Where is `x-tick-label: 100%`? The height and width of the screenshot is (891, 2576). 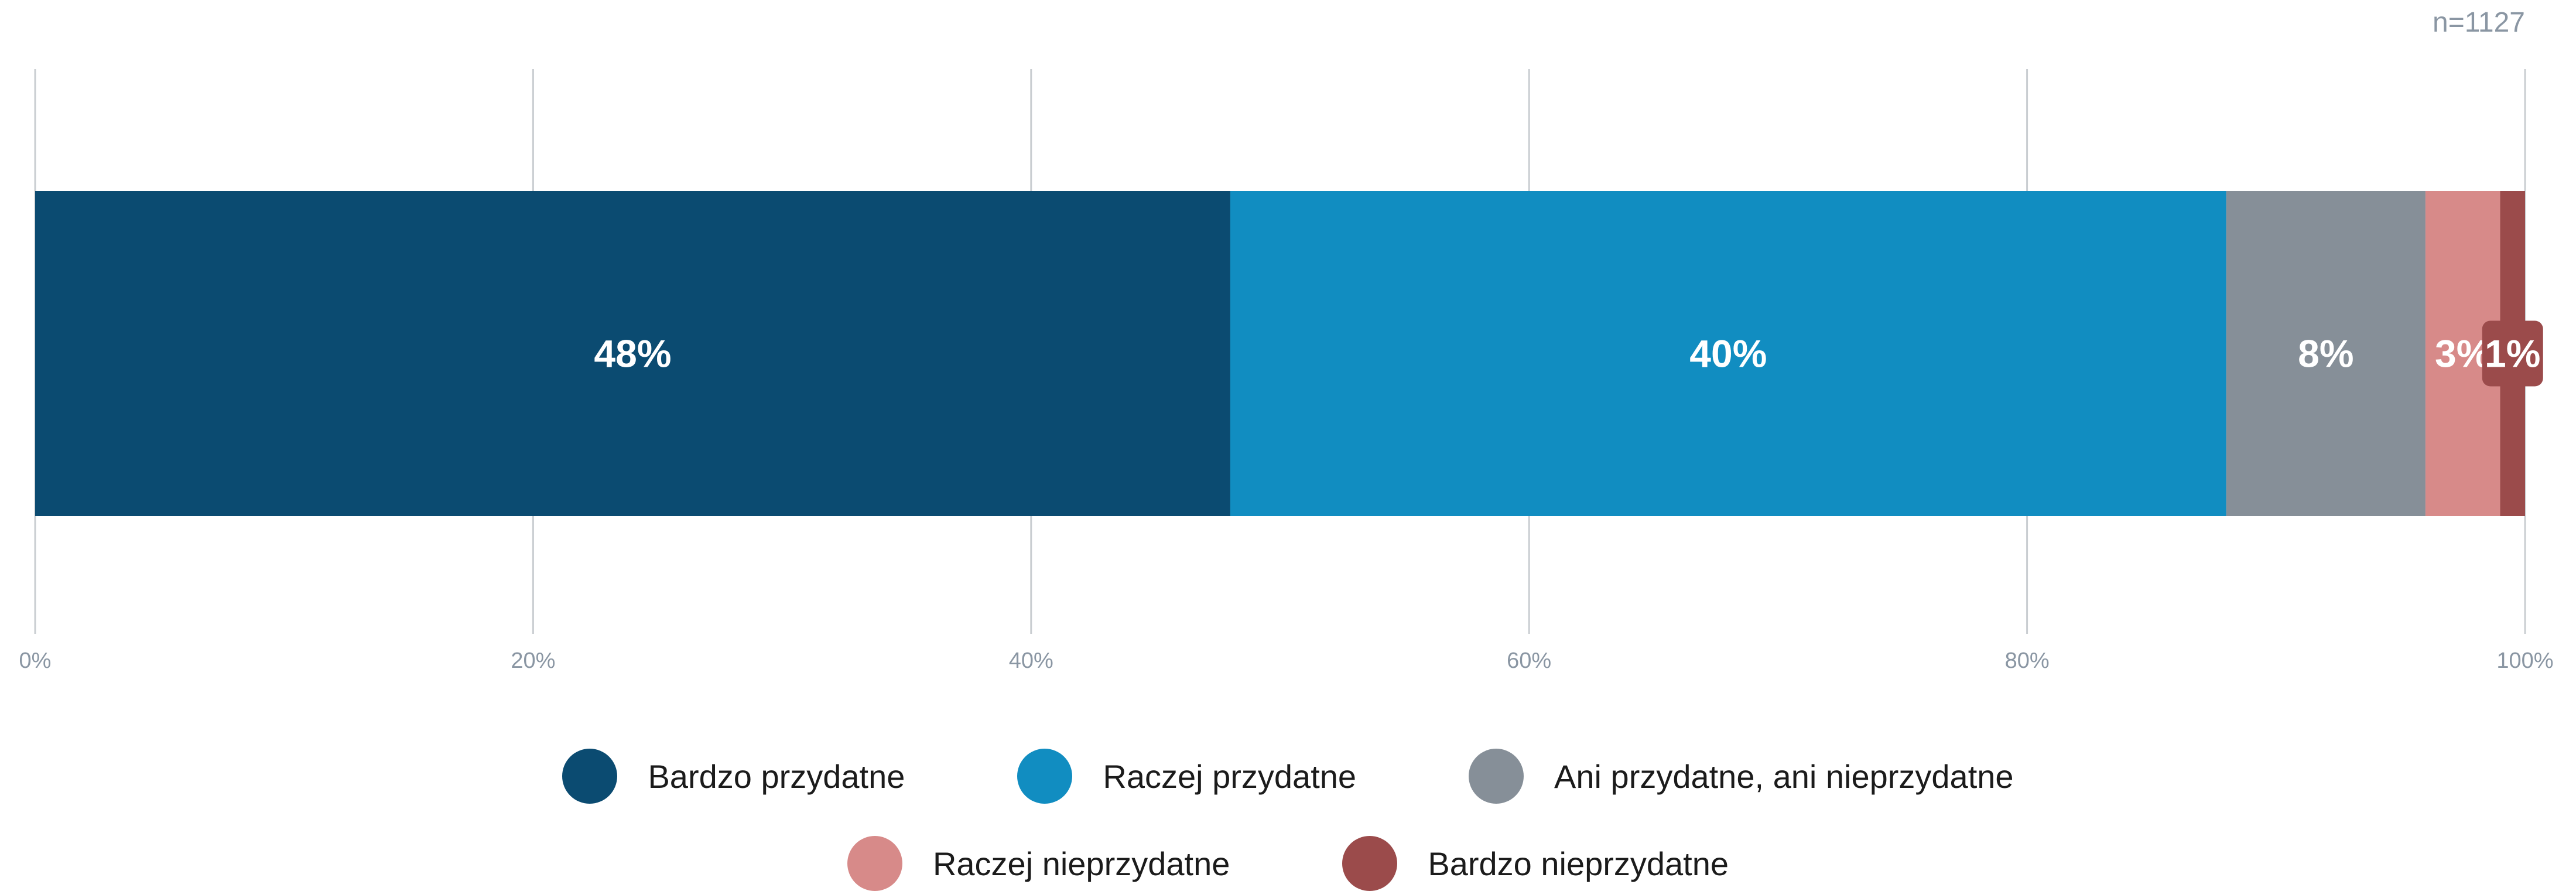
x-tick-label: 100% is located at coordinates (2525, 660).